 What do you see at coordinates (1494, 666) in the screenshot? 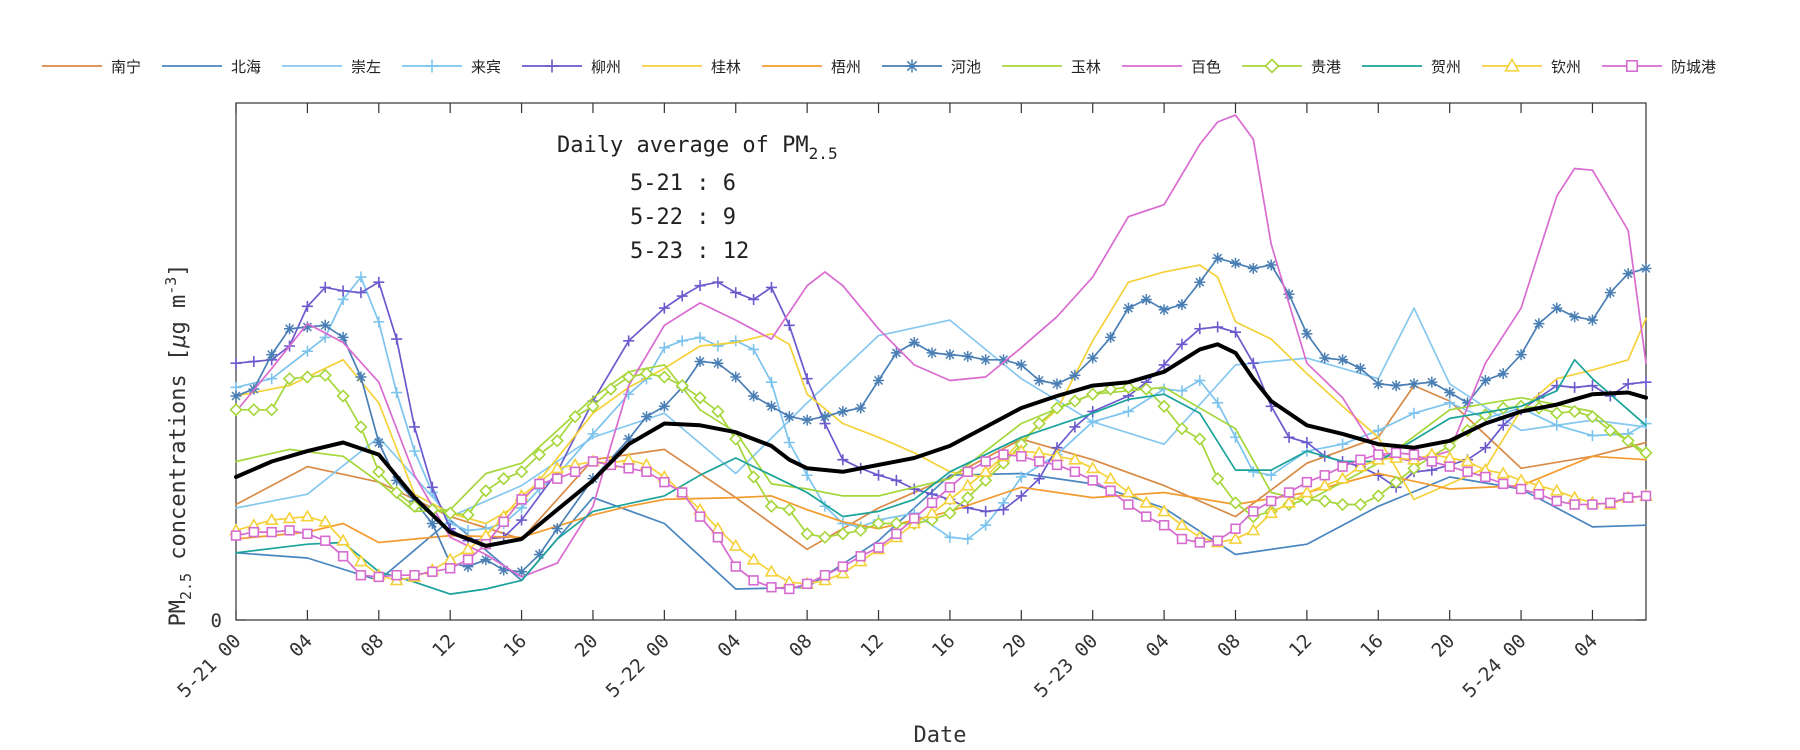
I see `x-tick-label: 5-24 00` at bounding box center [1494, 666].